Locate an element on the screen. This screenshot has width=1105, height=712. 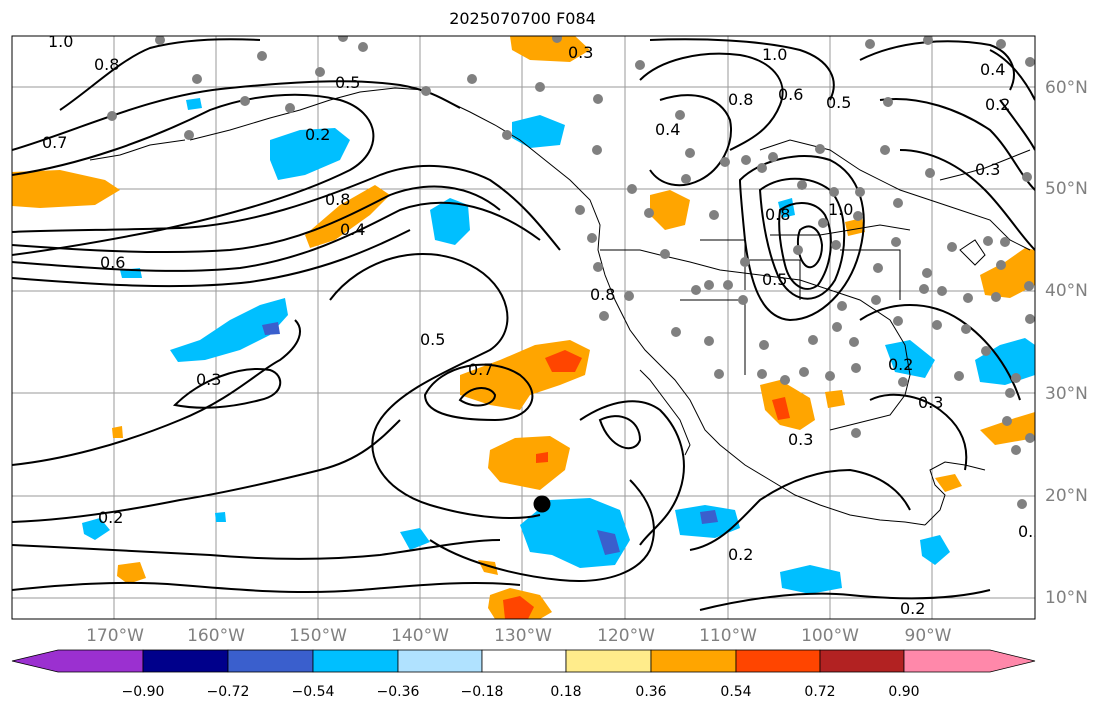
longitude-label: 160°W is located at coordinates (216, 636).